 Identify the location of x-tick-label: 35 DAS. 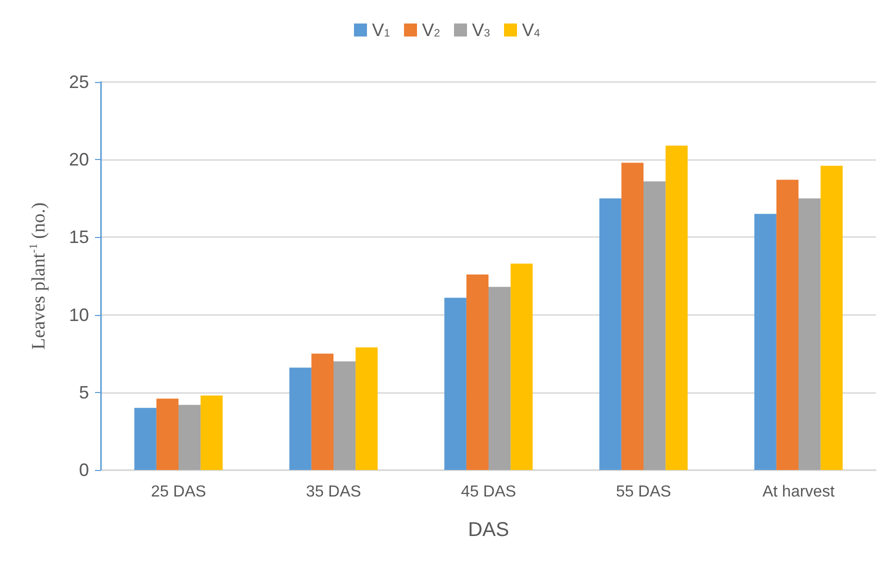
(334, 492).